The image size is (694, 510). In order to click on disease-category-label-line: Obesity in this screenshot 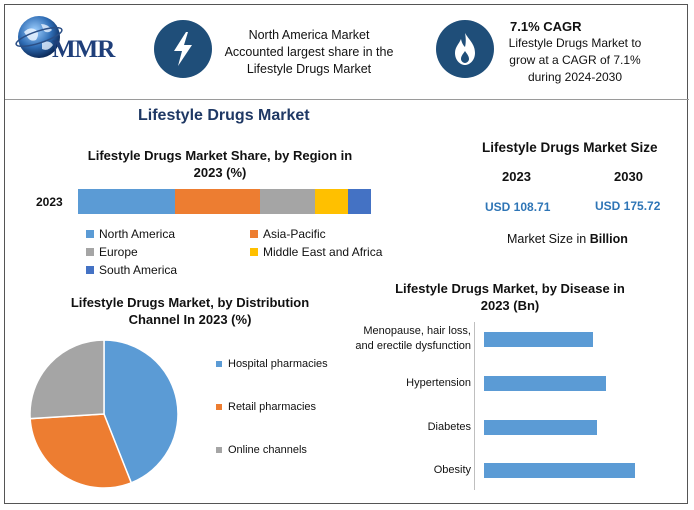, I will do `click(452, 469)`.